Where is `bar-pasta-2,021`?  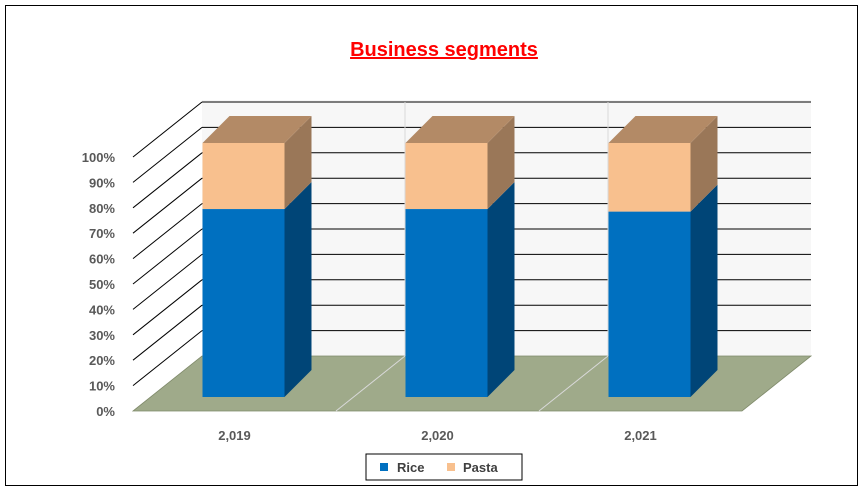 bar-pasta-2,021 is located at coordinates (663, 164).